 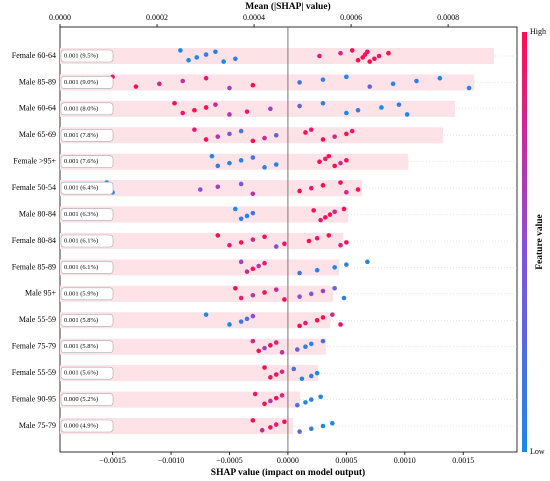 I want to click on top-axis-label: Mean (|SHAP| value), so click(x=287, y=6).